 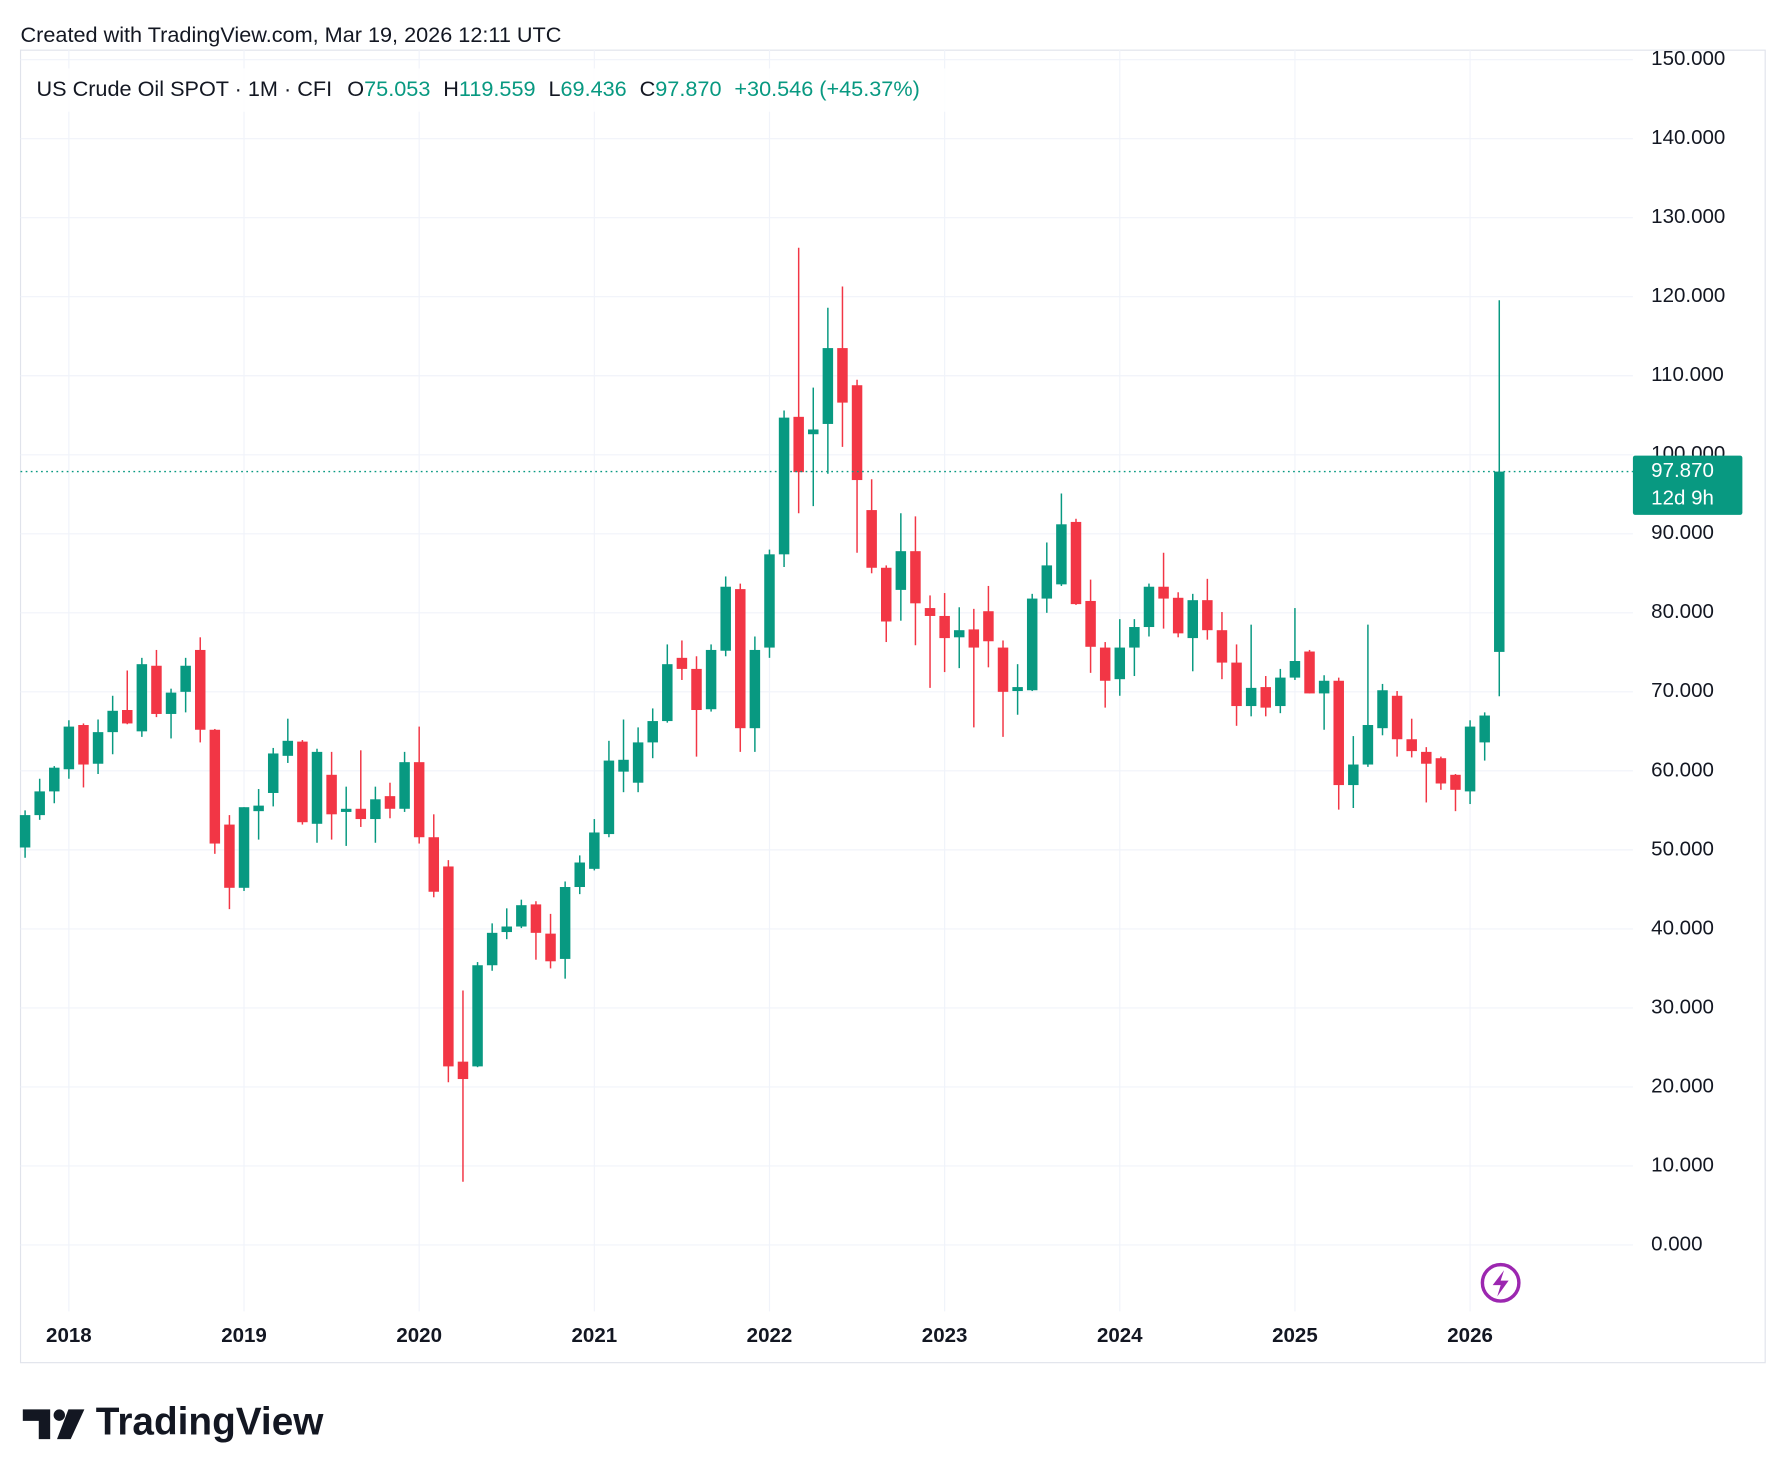 I want to click on y-tick-label: 20.000, so click(x=1682, y=1085).